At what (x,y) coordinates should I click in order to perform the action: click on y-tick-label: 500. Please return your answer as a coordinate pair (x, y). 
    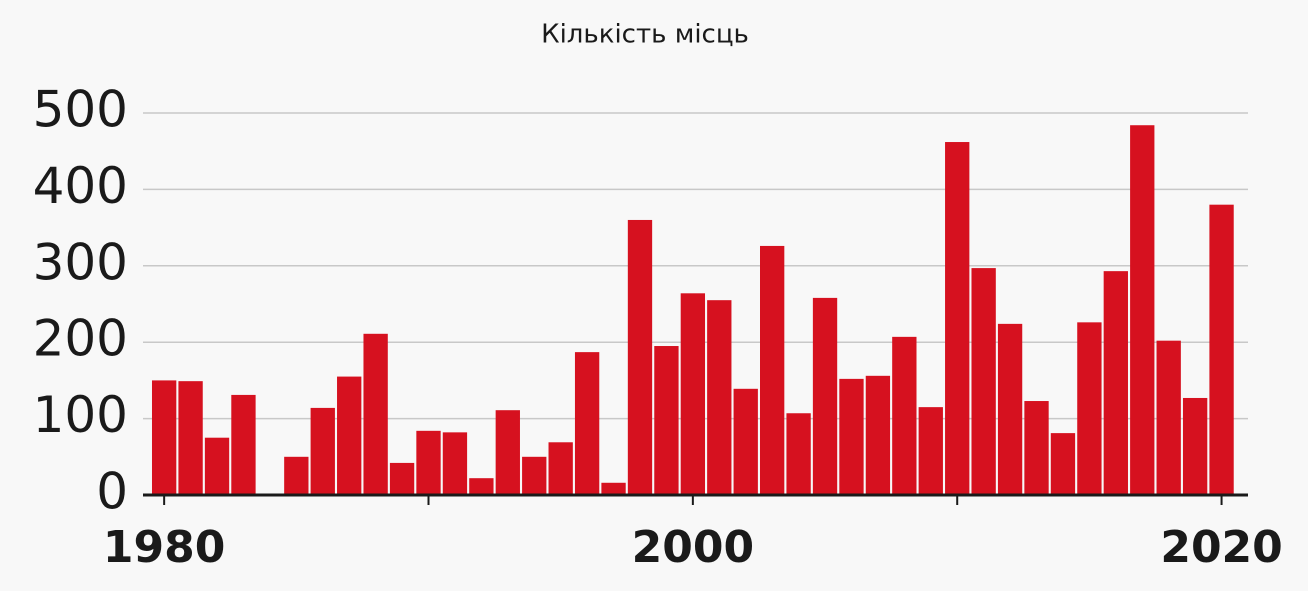
    Looking at the image, I should click on (80, 110).